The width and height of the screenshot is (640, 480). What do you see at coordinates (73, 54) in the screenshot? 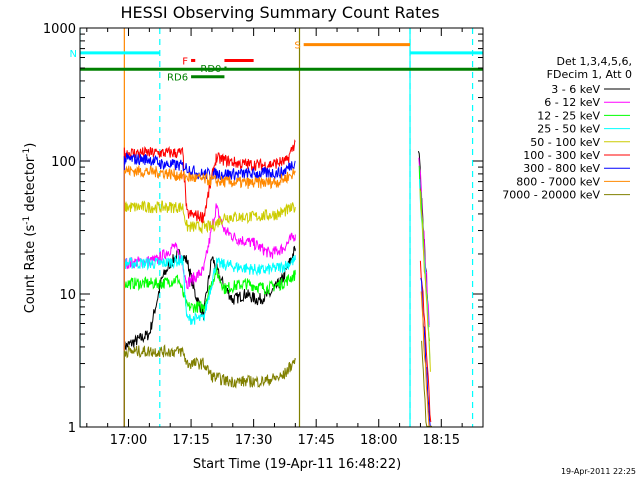
I see `flag-label: N` at bounding box center [73, 54].